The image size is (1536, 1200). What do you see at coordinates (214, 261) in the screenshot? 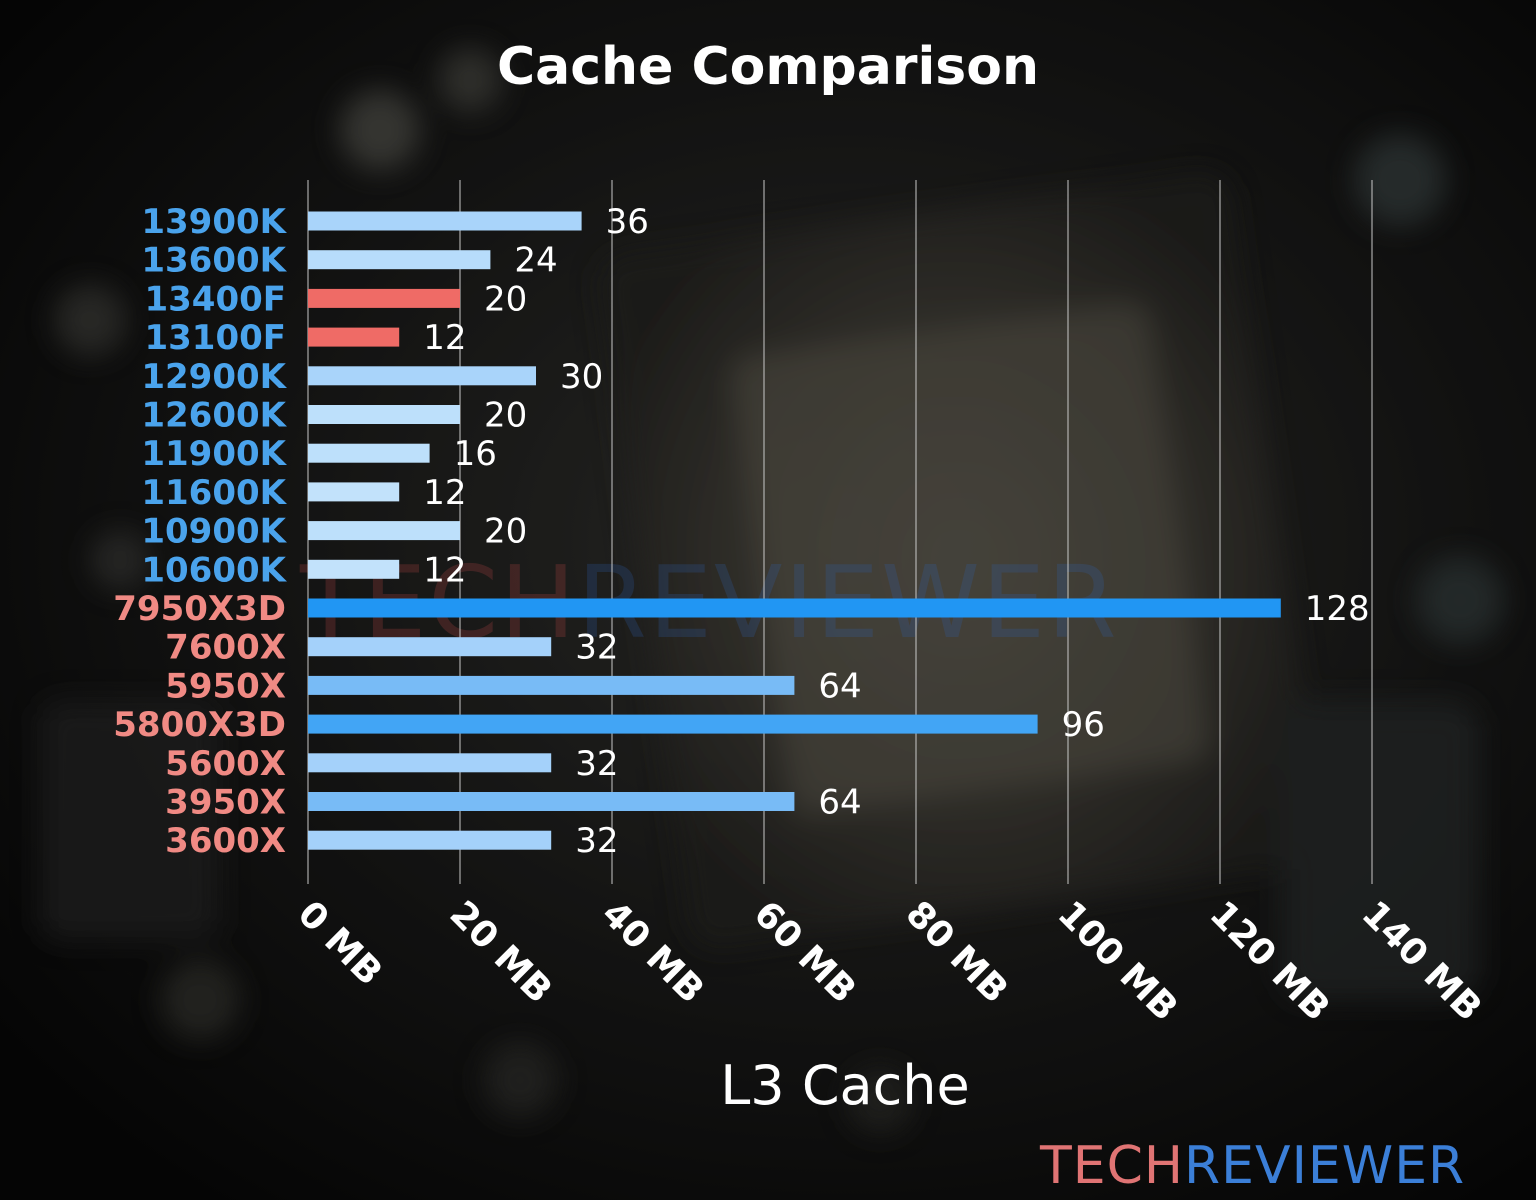
I see `category-label: 13600K` at bounding box center [214, 261].